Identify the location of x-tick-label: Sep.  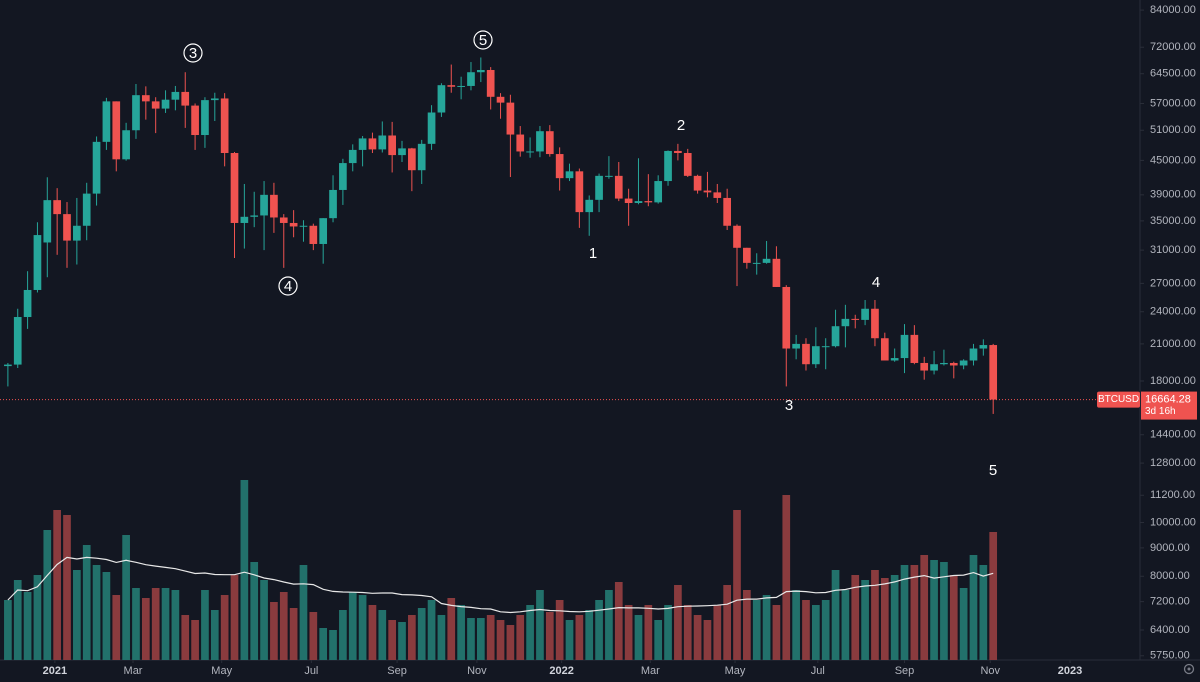
(905, 671).